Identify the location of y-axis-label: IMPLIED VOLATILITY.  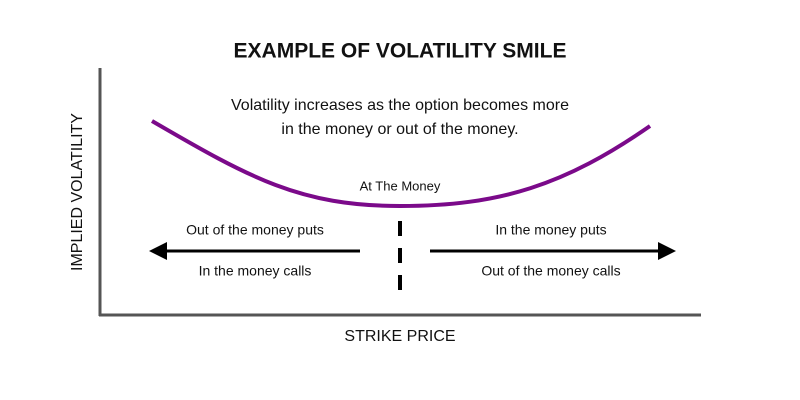
(77, 192).